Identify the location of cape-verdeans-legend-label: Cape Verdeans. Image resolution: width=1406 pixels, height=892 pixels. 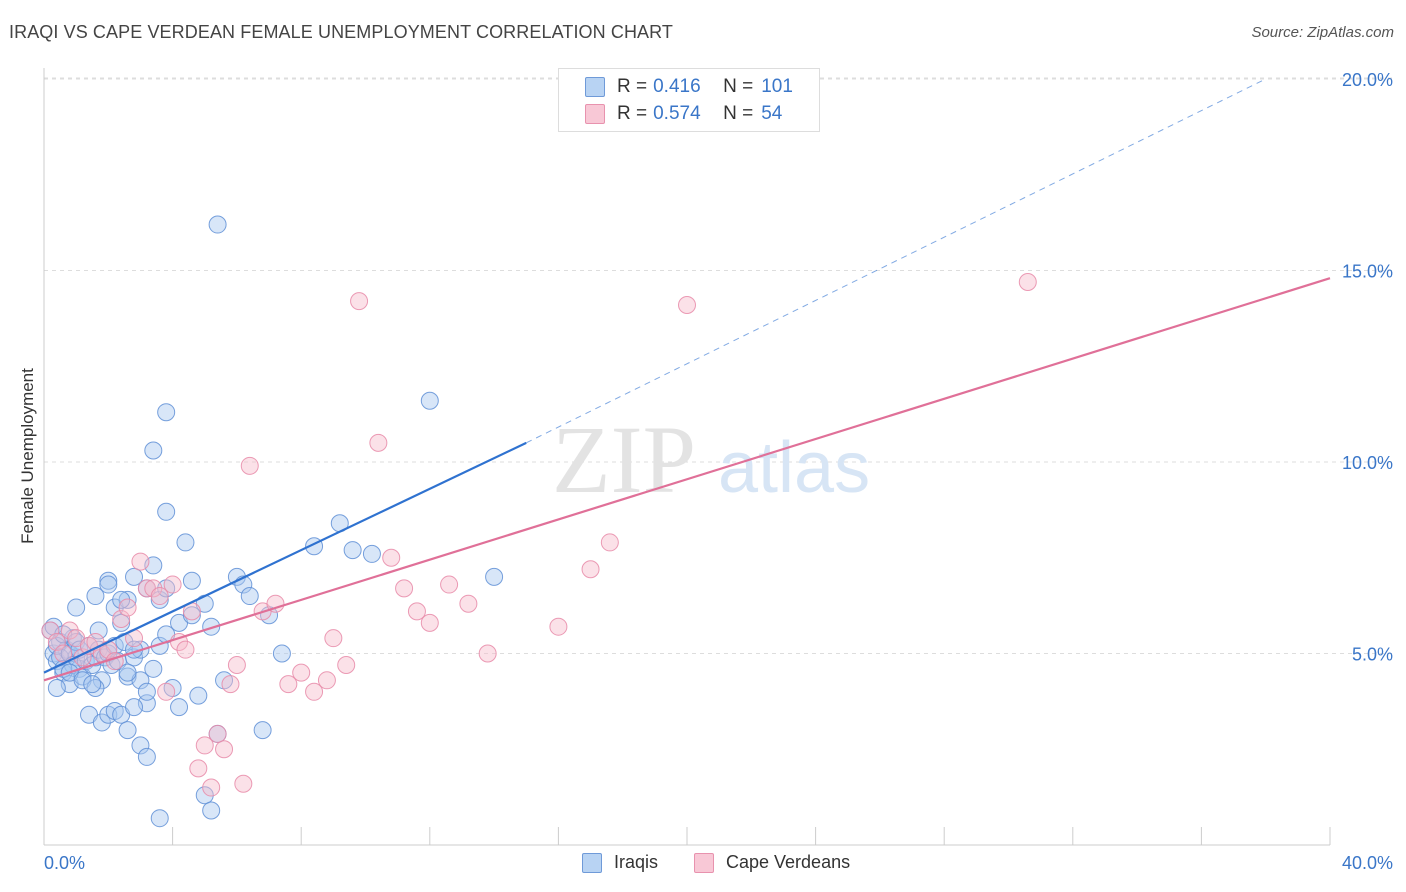
(788, 862).